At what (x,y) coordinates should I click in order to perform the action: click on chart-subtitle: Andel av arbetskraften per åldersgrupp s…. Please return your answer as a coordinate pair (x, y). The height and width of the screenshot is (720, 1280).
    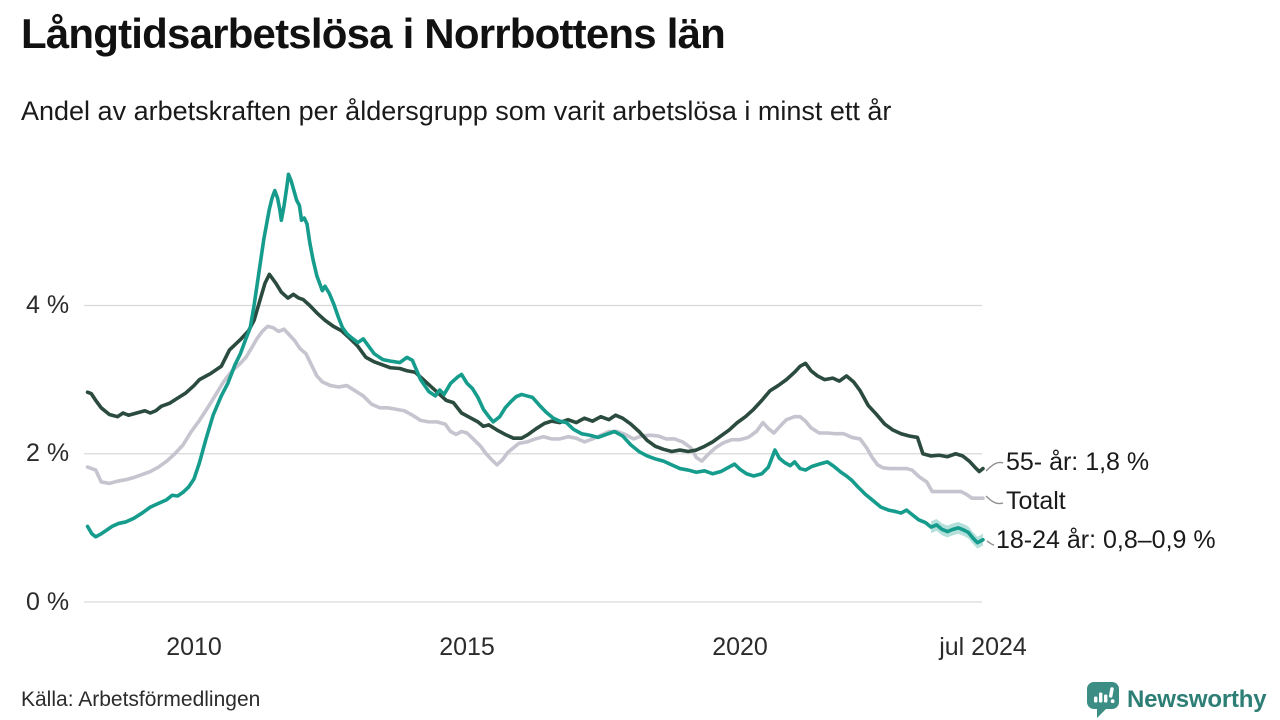
    Looking at the image, I should click on (456, 111).